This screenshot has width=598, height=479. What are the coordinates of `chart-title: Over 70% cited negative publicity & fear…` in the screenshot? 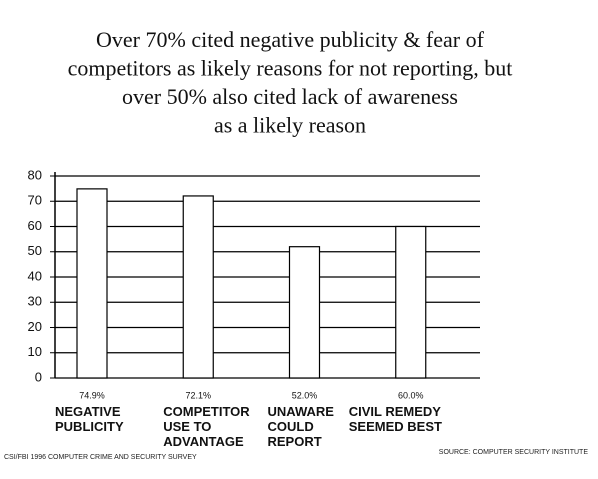 It's located at (290, 39).